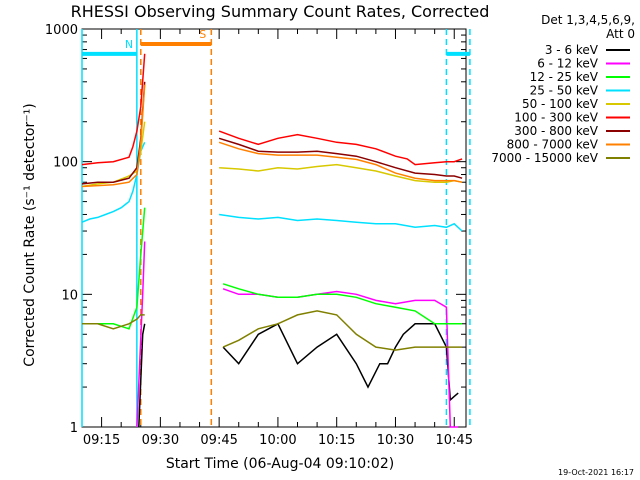 This screenshot has width=640, height=480. I want to click on flag-label: S, so click(202, 34).